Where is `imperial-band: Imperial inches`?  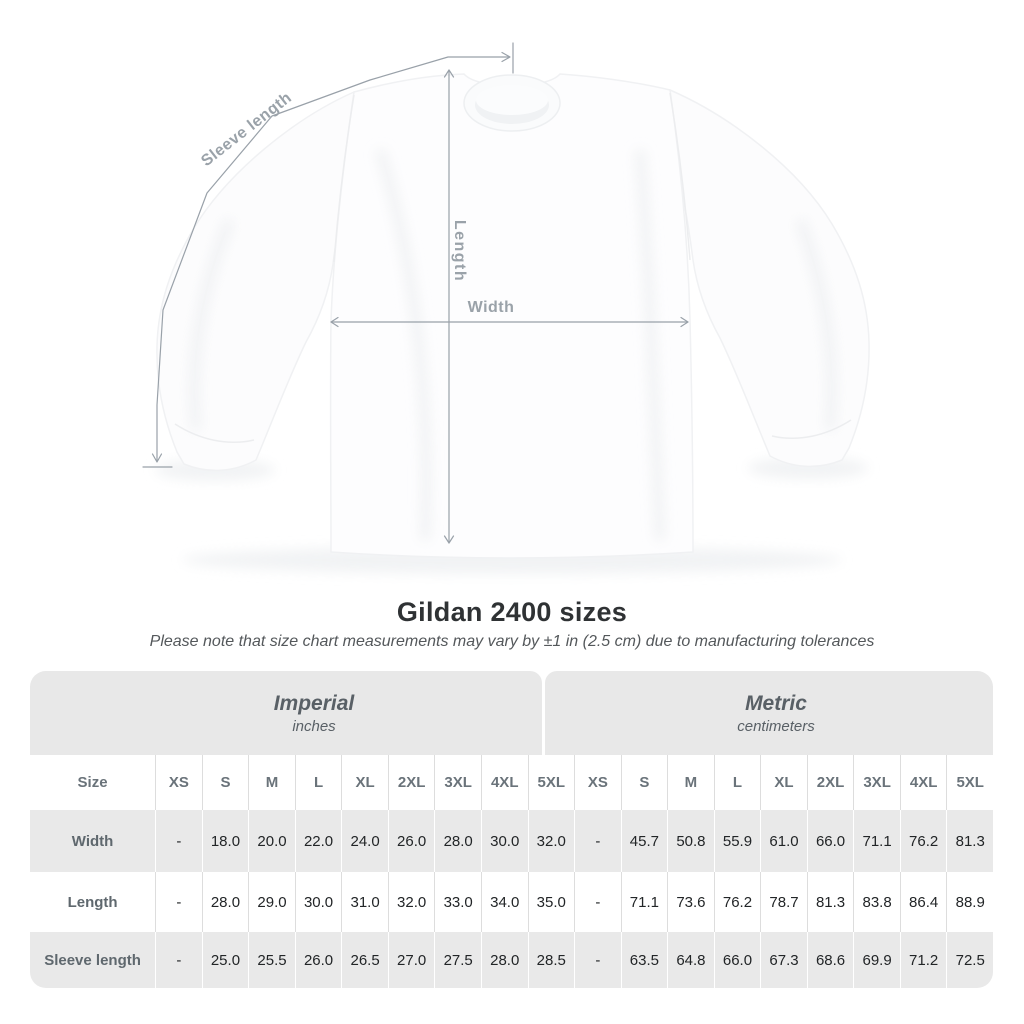 imperial-band: Imperial inches is located at coordinates (286, 713).